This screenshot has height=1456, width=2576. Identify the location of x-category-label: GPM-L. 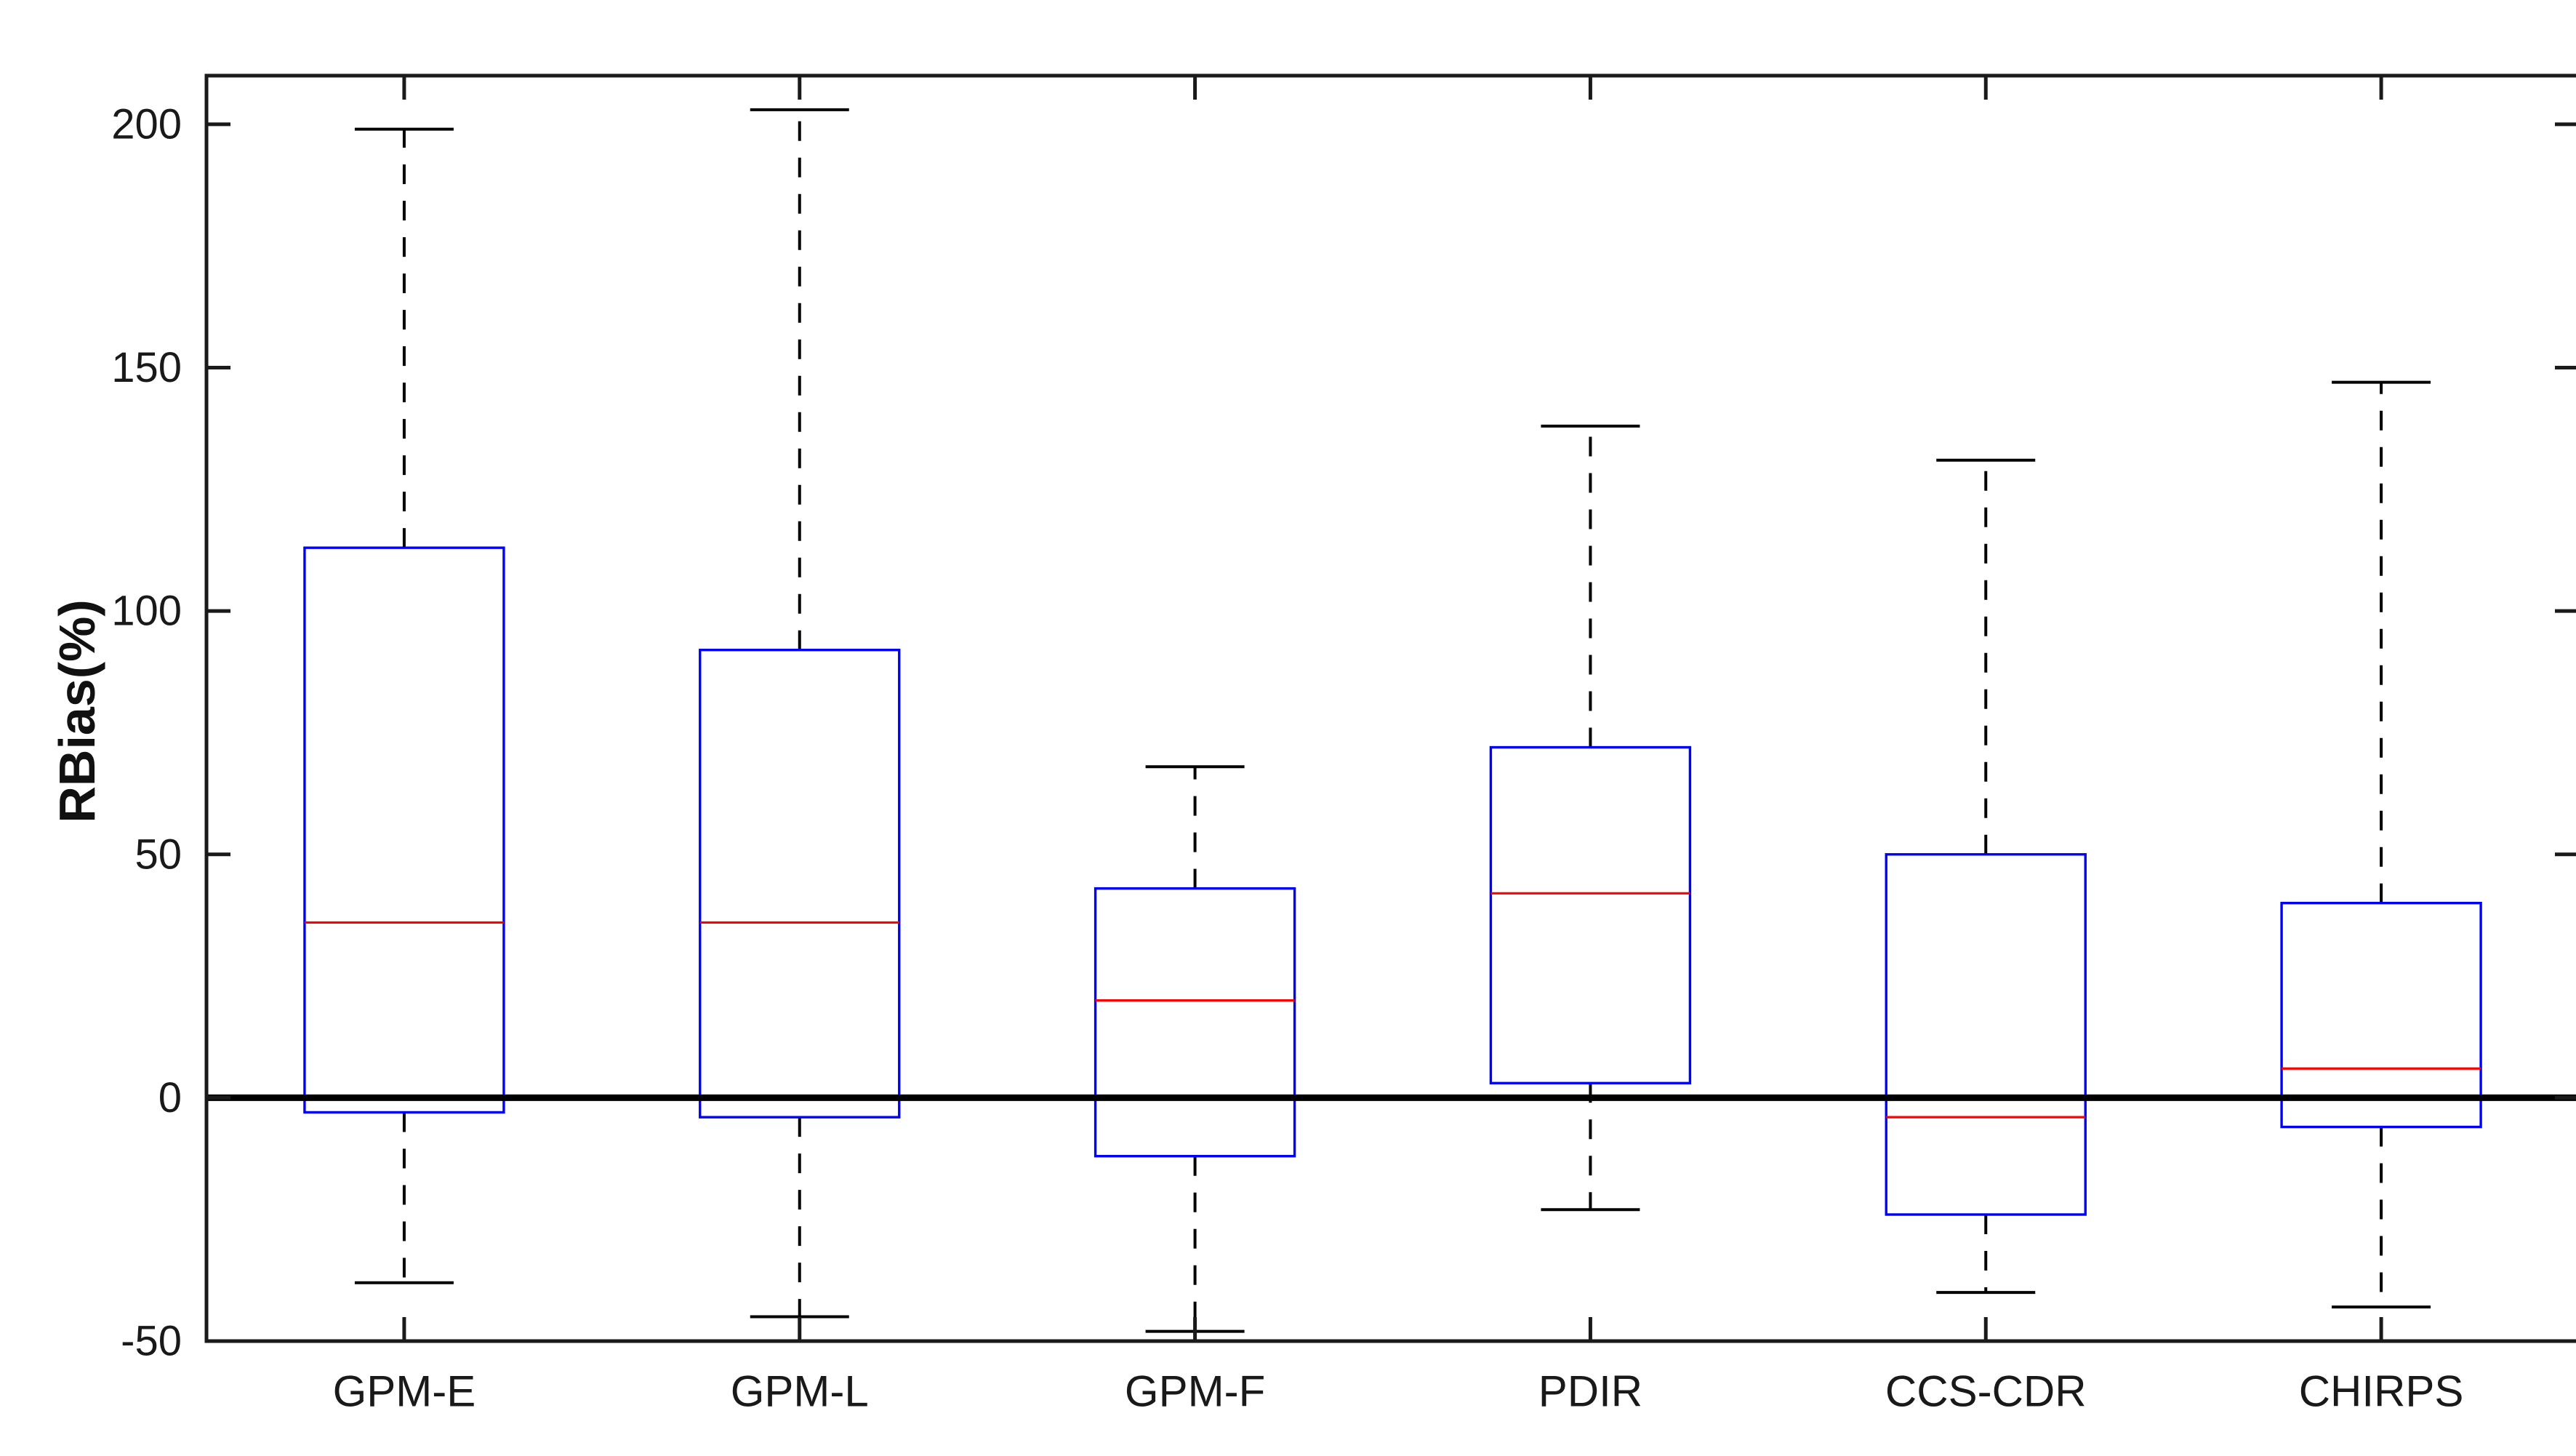
(800, 1391).